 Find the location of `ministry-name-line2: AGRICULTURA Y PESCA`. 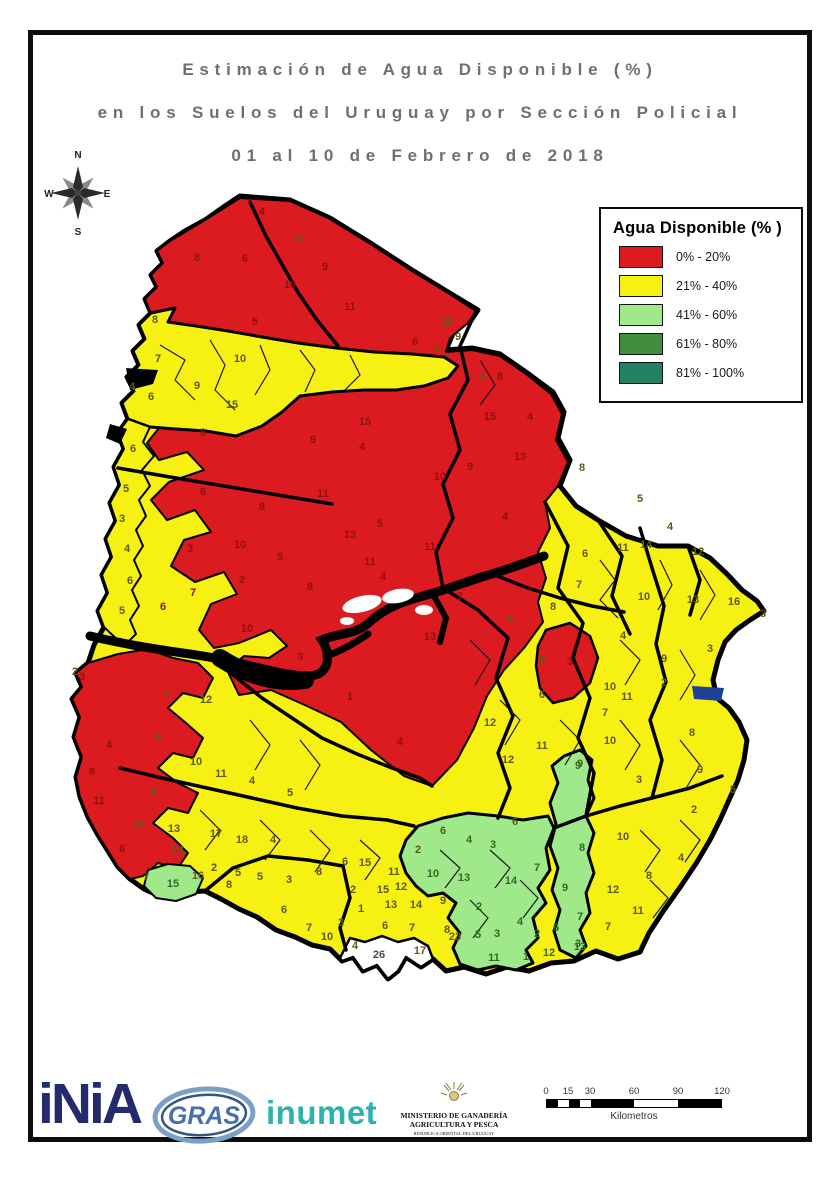

ministry-name-line2: AGRICULTURA Y PESCA is located at coordinates (454, 1125).